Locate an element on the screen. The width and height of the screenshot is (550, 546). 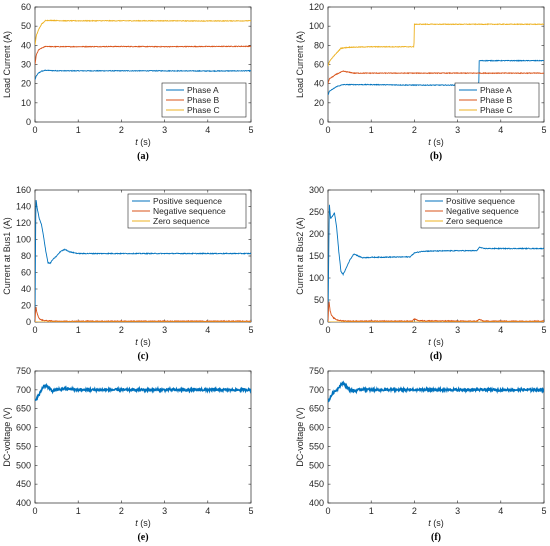
y-tick-label: 250 is located at coordinates (316, 212).